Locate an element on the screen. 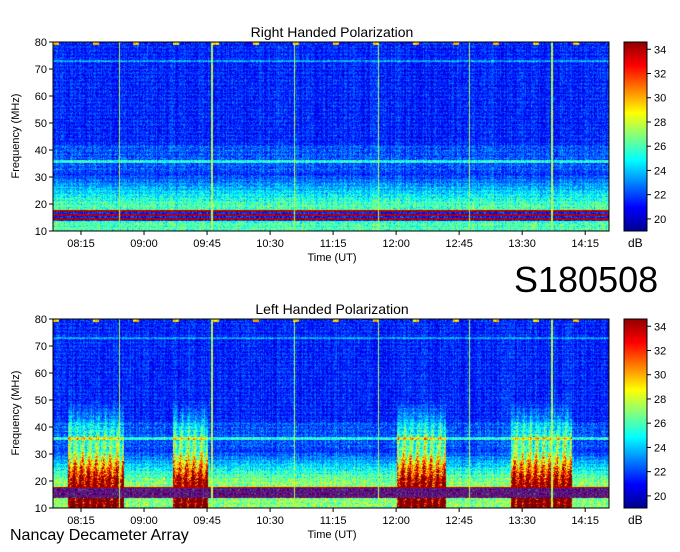  panel-title: Right Handed Polarization is located at coordinates (332, 32).